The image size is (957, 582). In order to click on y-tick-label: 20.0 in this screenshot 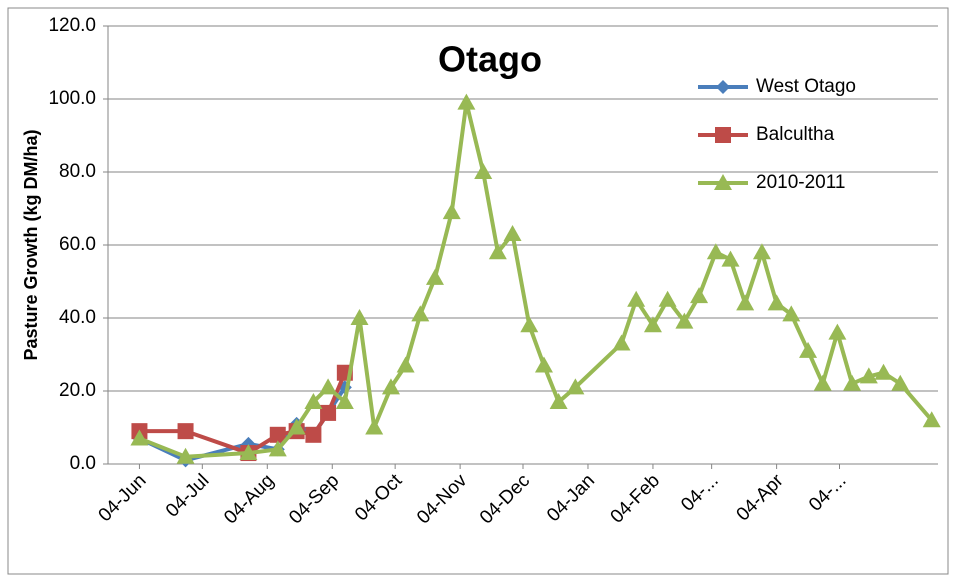, I will do `click(77, 390)`.